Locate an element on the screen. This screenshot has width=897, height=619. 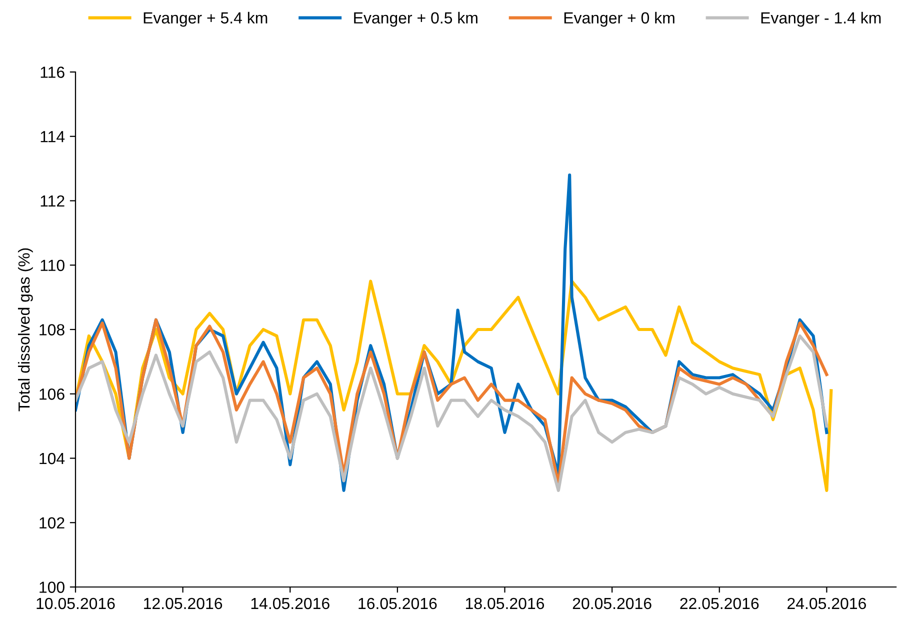
x-tick-label: 24.05.2016 is located at coordinates (827, 604).